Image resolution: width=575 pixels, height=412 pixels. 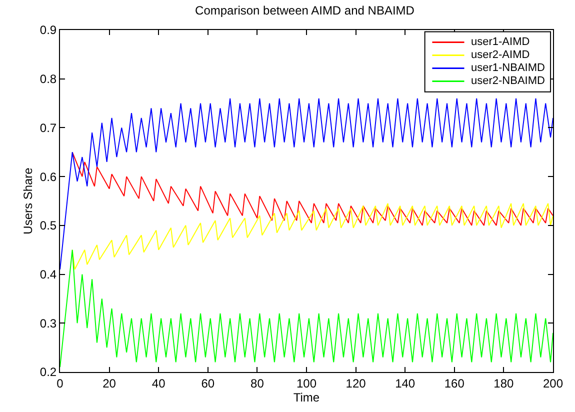 I want to click on x-tick-label: 140, so click(x=405, y=383).